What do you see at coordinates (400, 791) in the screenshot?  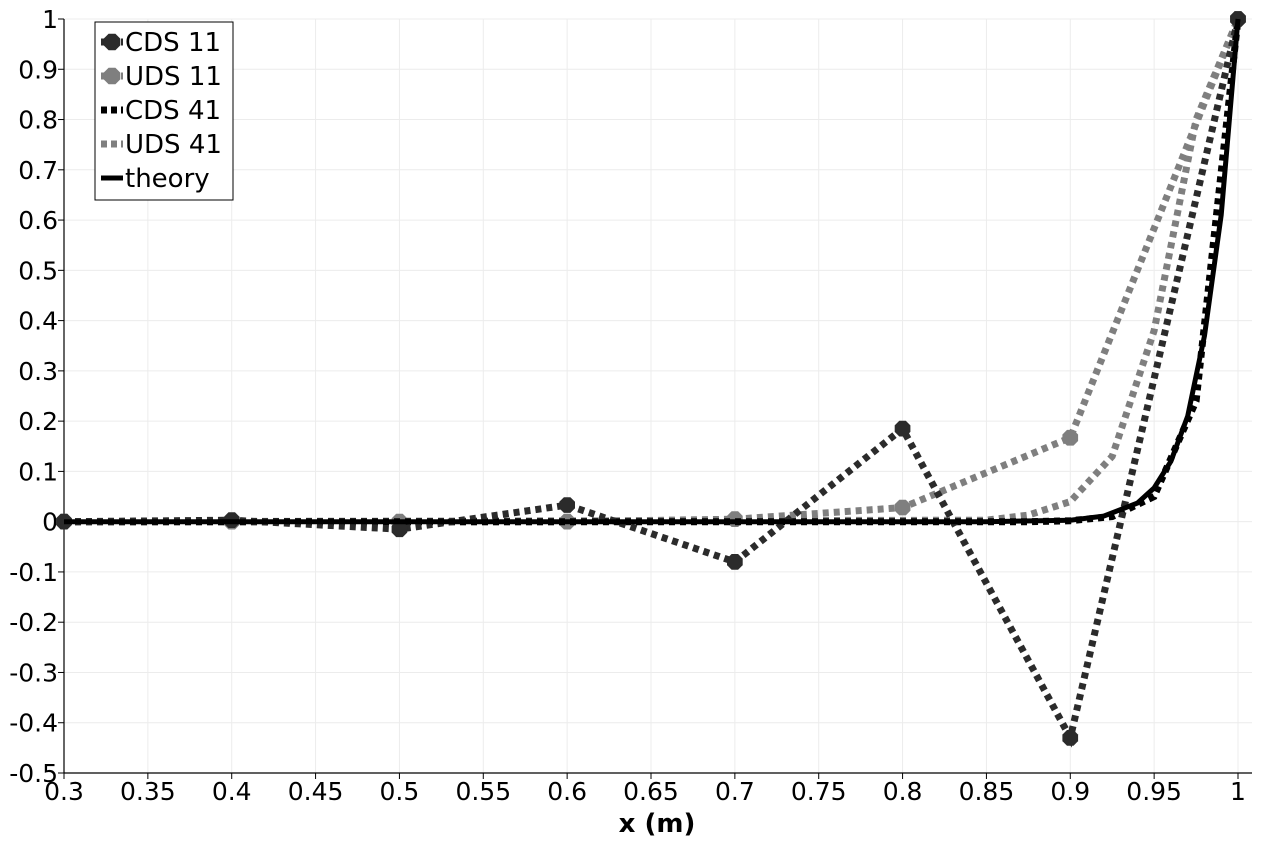 I see `x-tick-label: 0.5` at bounding box center [400, 791].